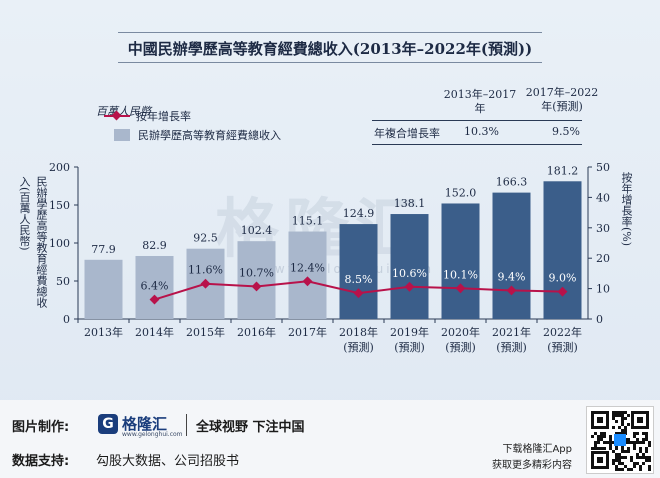 This screenshot has width=660, height=478. What do you see at coordinates (562, 99) in the screenshot?
I see `cagr-header-2: 2017年–2022年(預測)` at bounding box center [562, 99].